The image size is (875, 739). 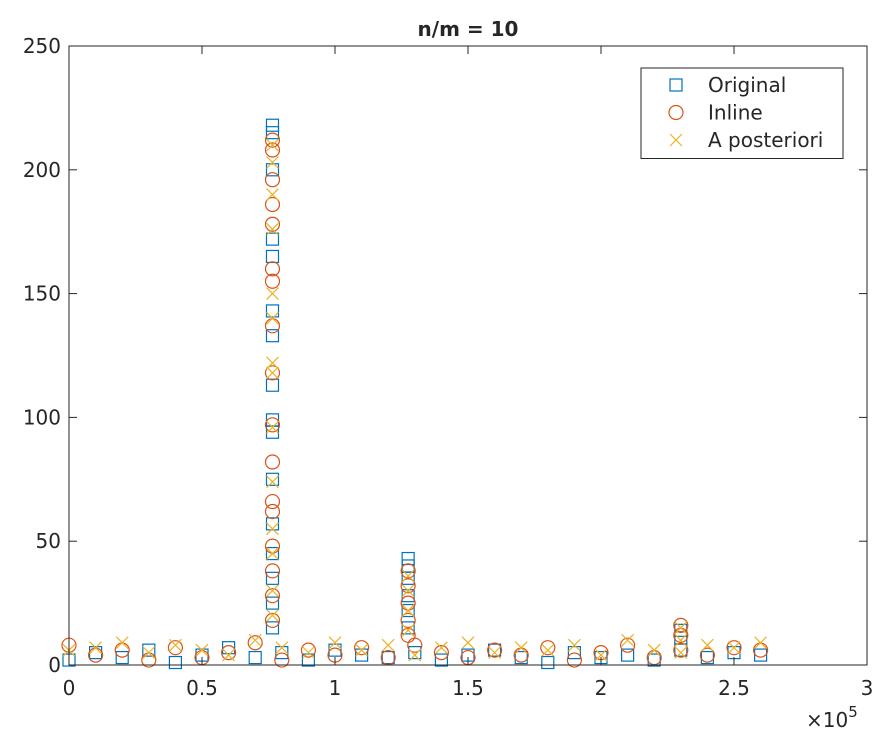 I want to click on x-multiplier: ×10⁵, so click(x=832, y=717).